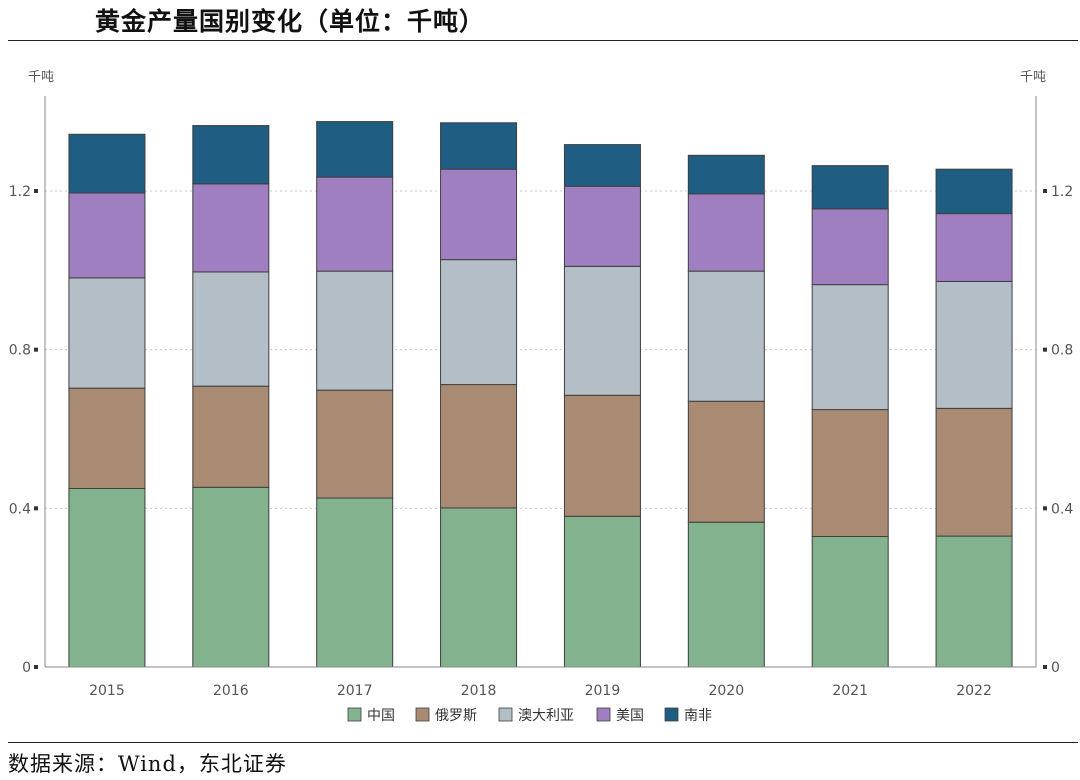  I want to click on x-tick-label: 2017, so click(355, 691).